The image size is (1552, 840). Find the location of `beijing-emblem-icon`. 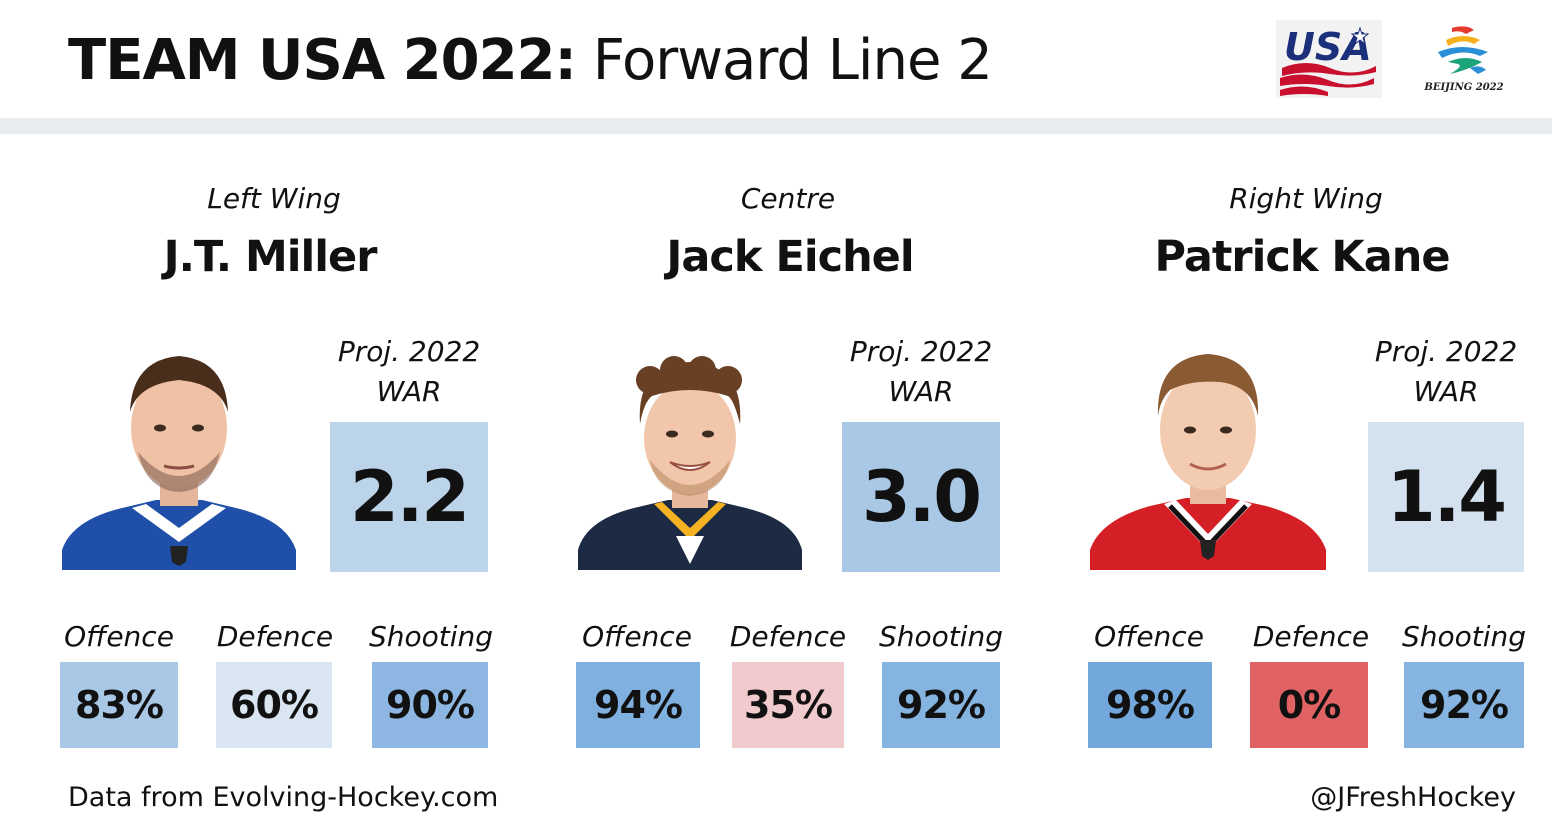

beijing-emblem-icon is located at coordinates (1463, 50).